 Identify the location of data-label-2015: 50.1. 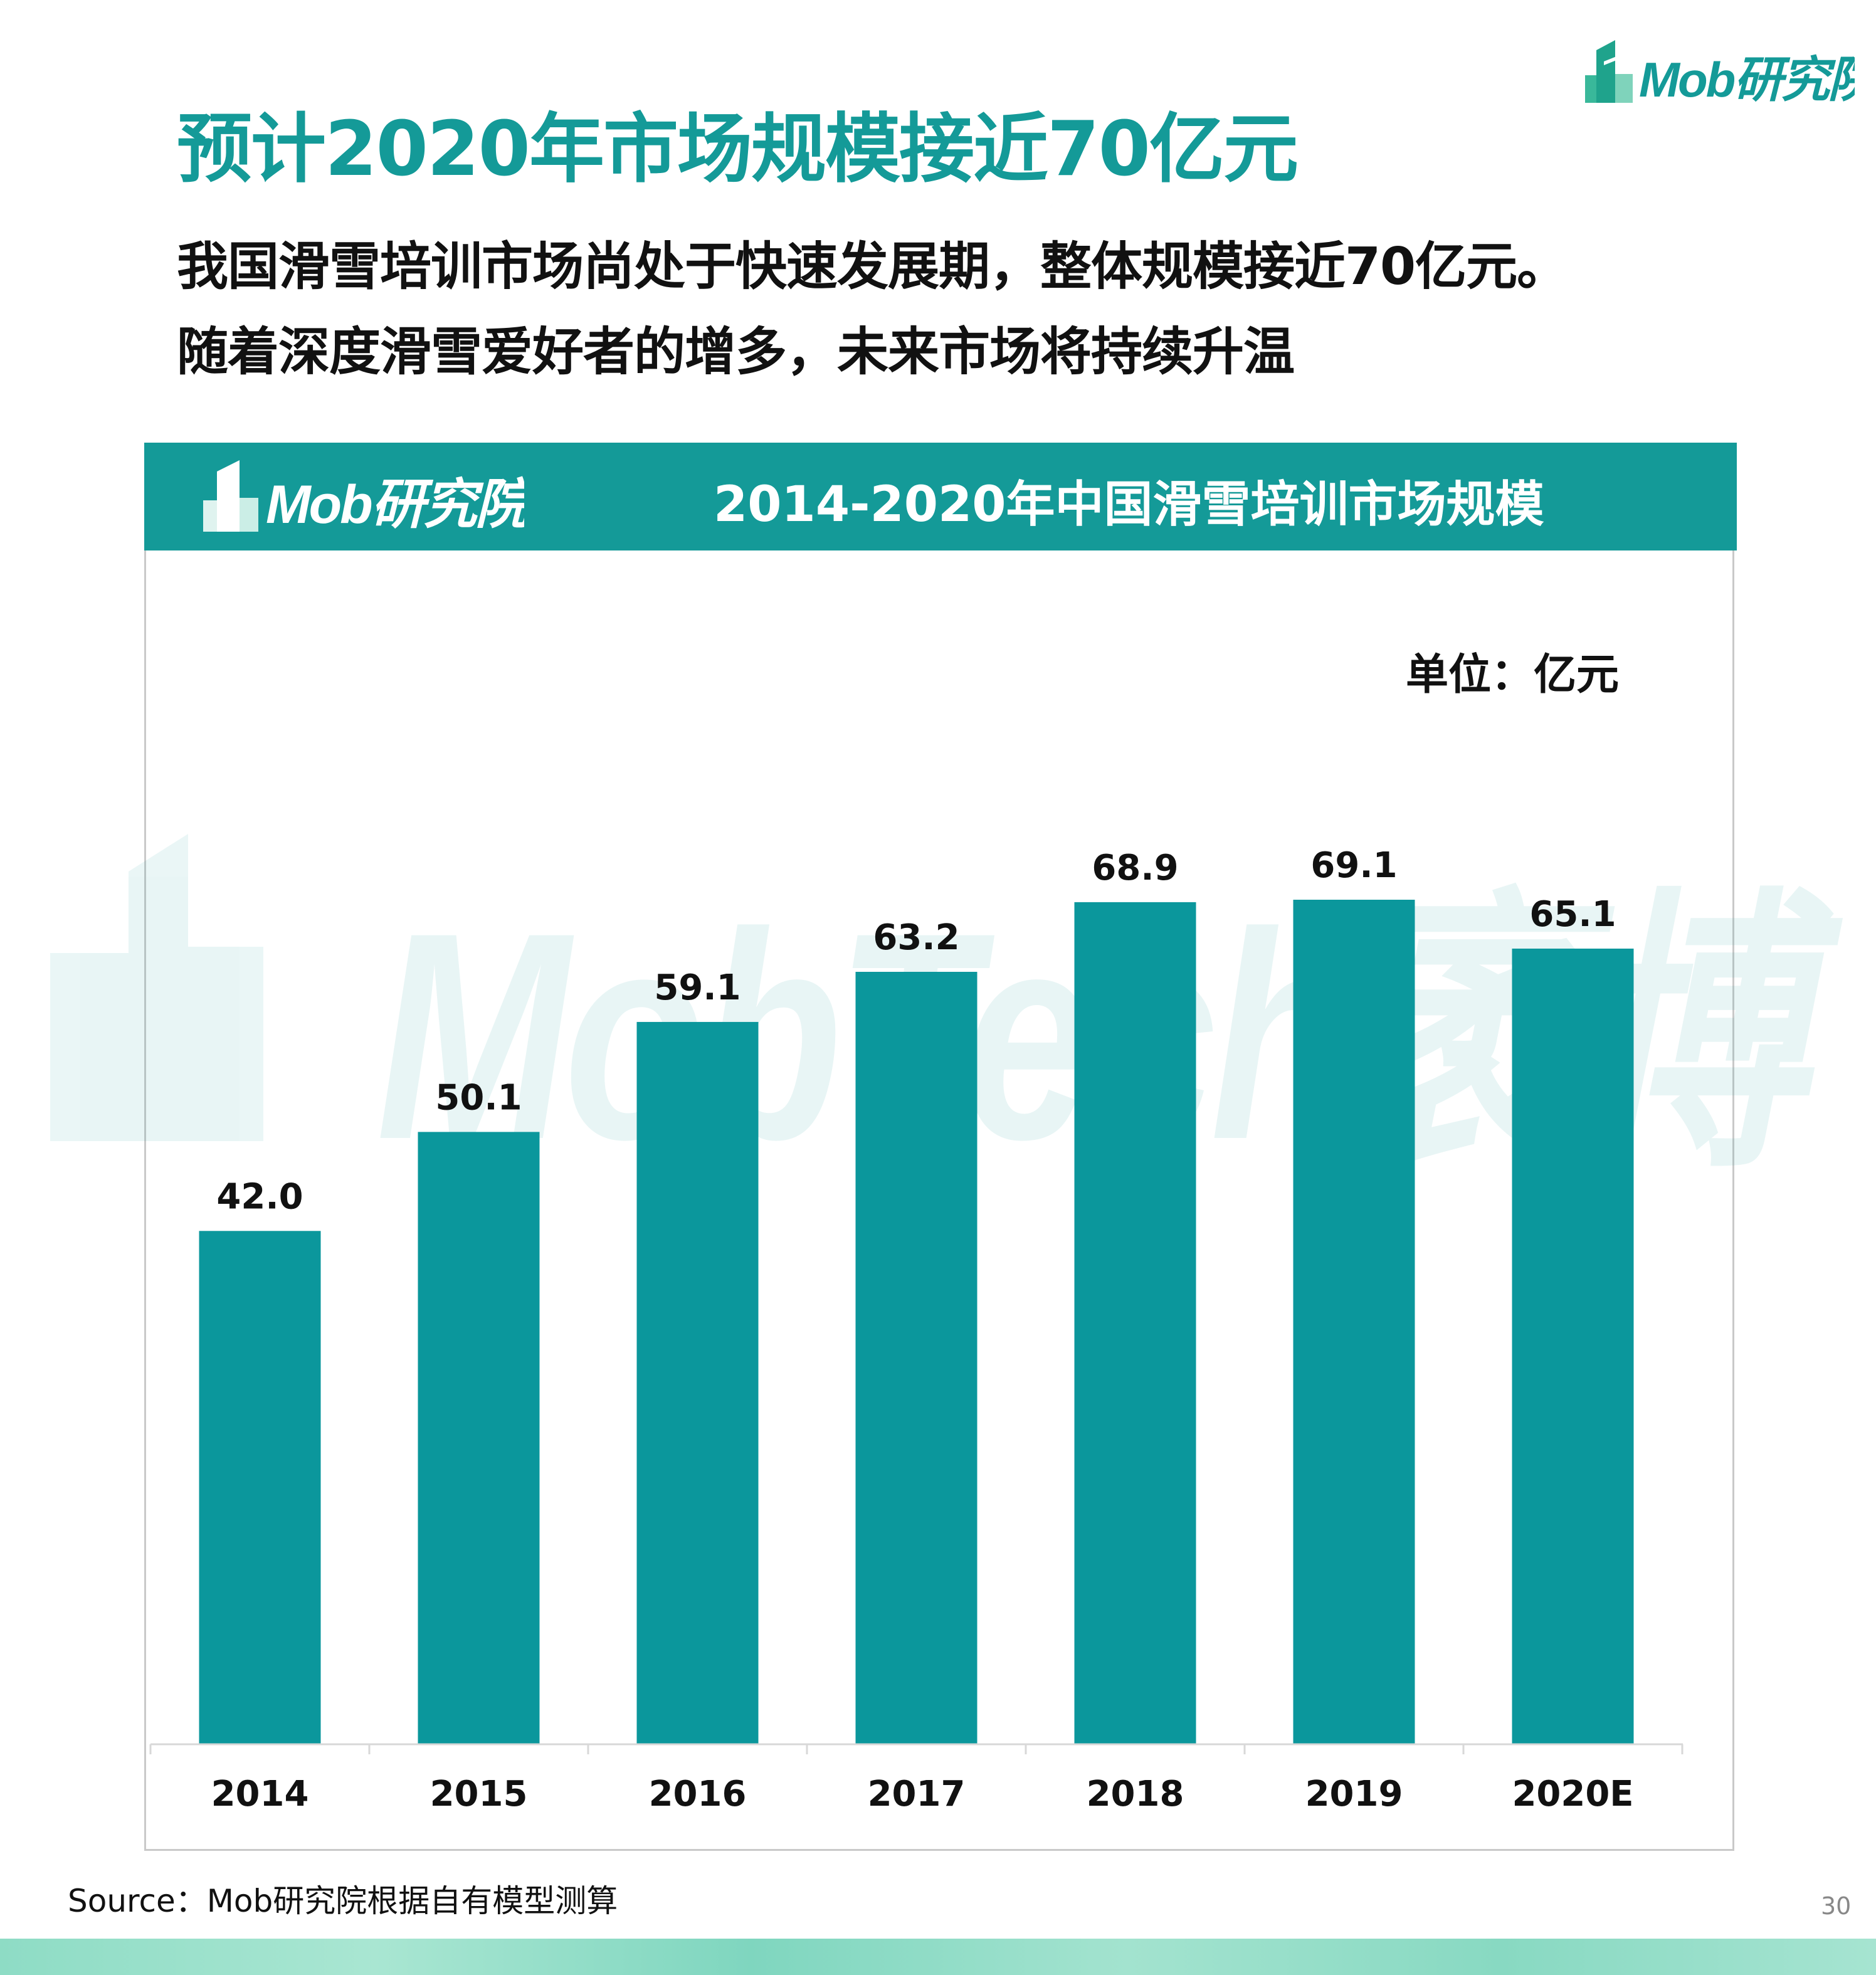
(478, 1097).